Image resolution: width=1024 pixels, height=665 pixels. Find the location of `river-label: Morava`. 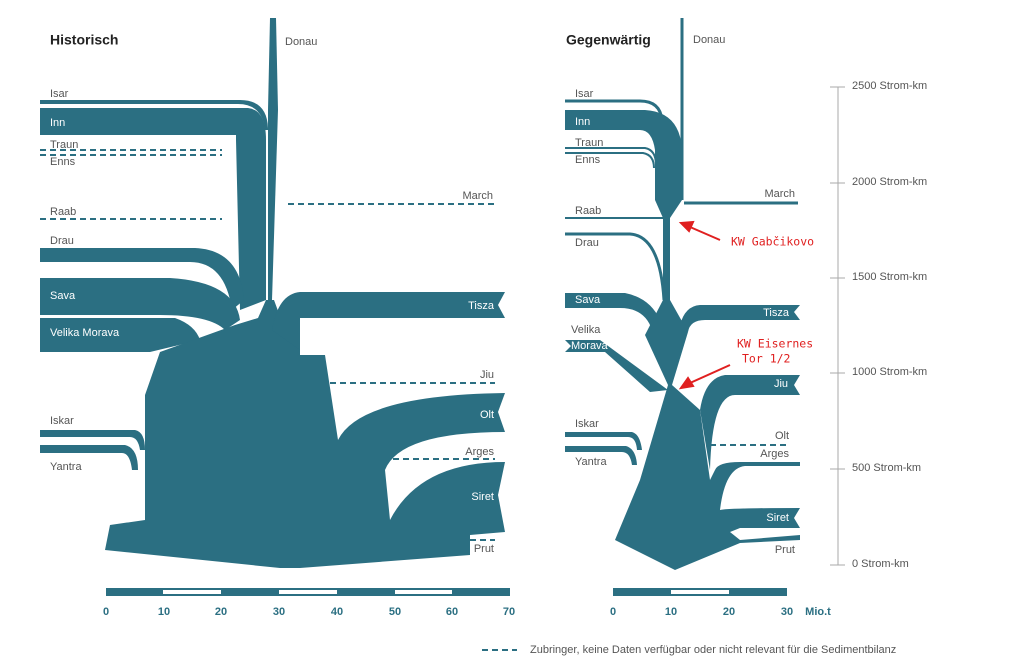

river-label: Morava is located at coordinates (590, 346).